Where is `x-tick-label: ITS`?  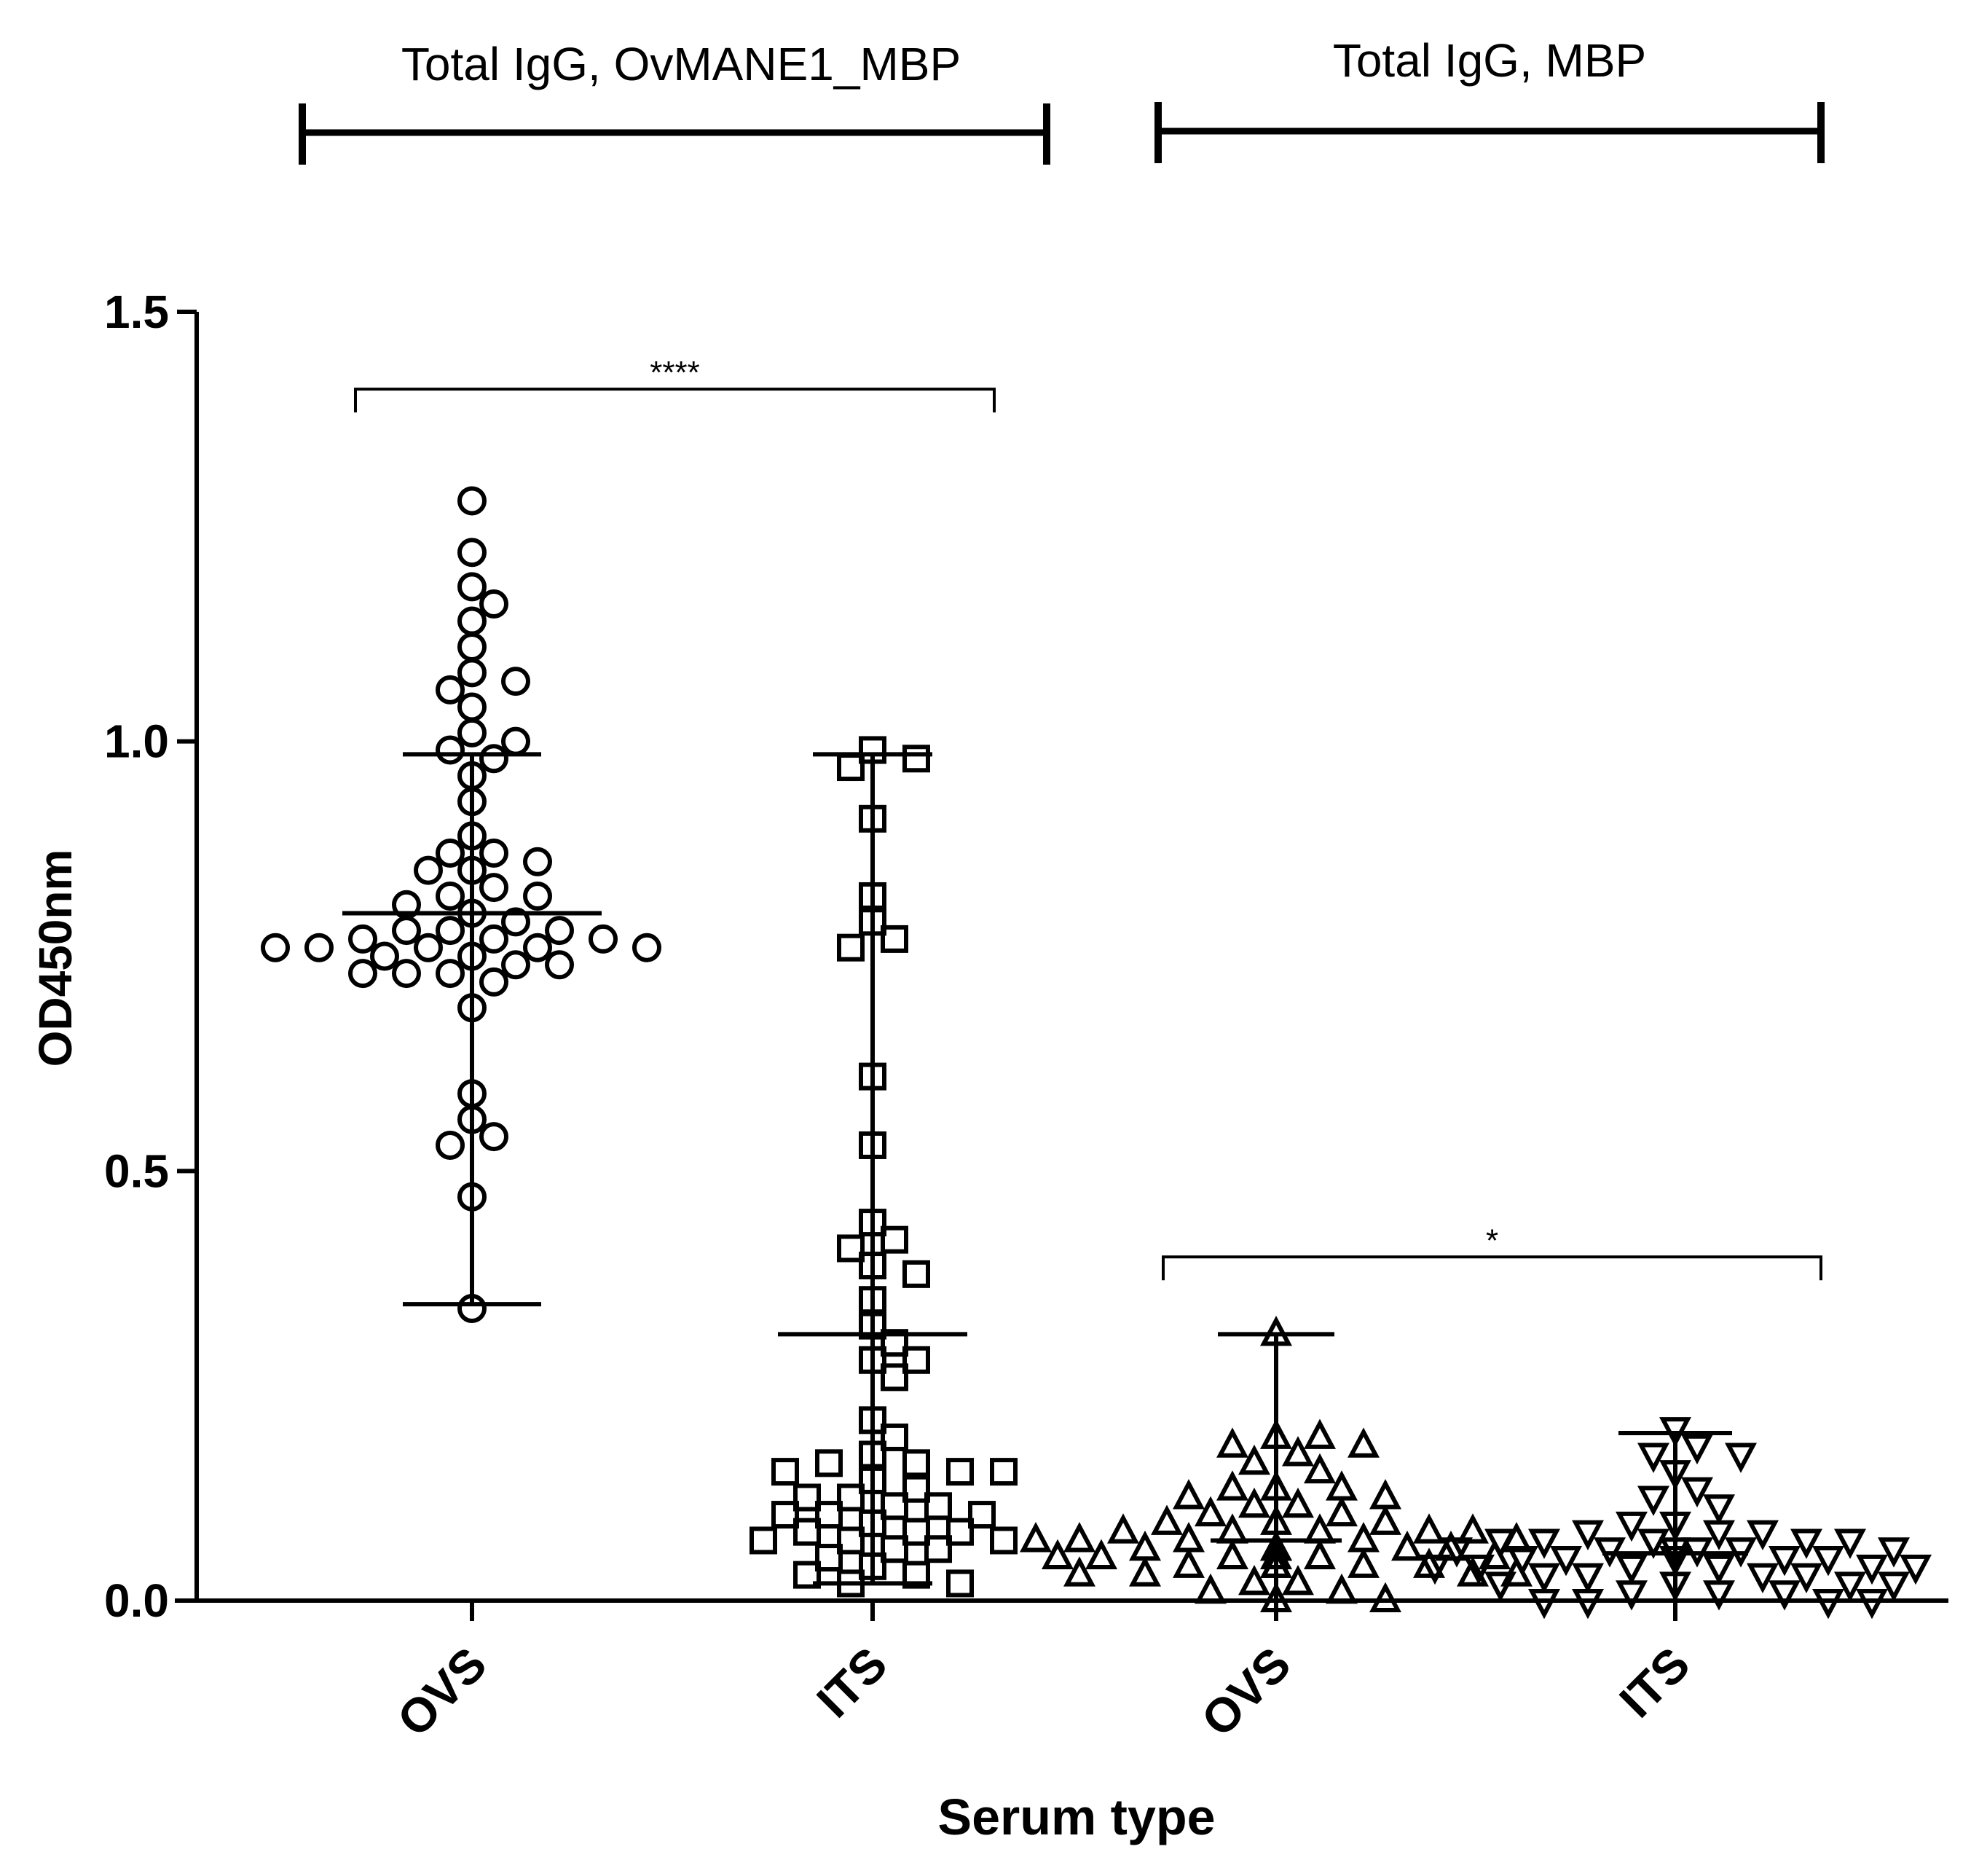
x-tick-label: ITS is located at coordinates (851, 1682).